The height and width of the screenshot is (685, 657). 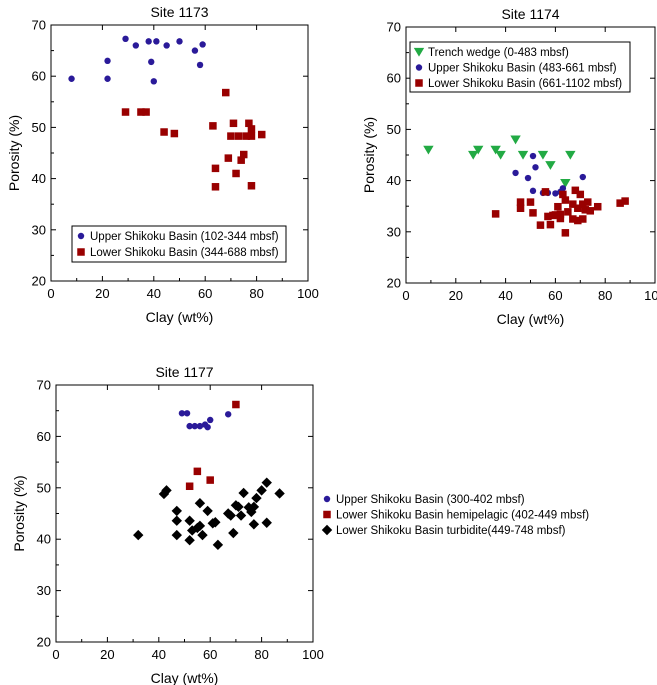 What do you see at coordinates (405, 295) in the screenshot?
I see `x-tick-label: 0` at bounding box center [405, 295].